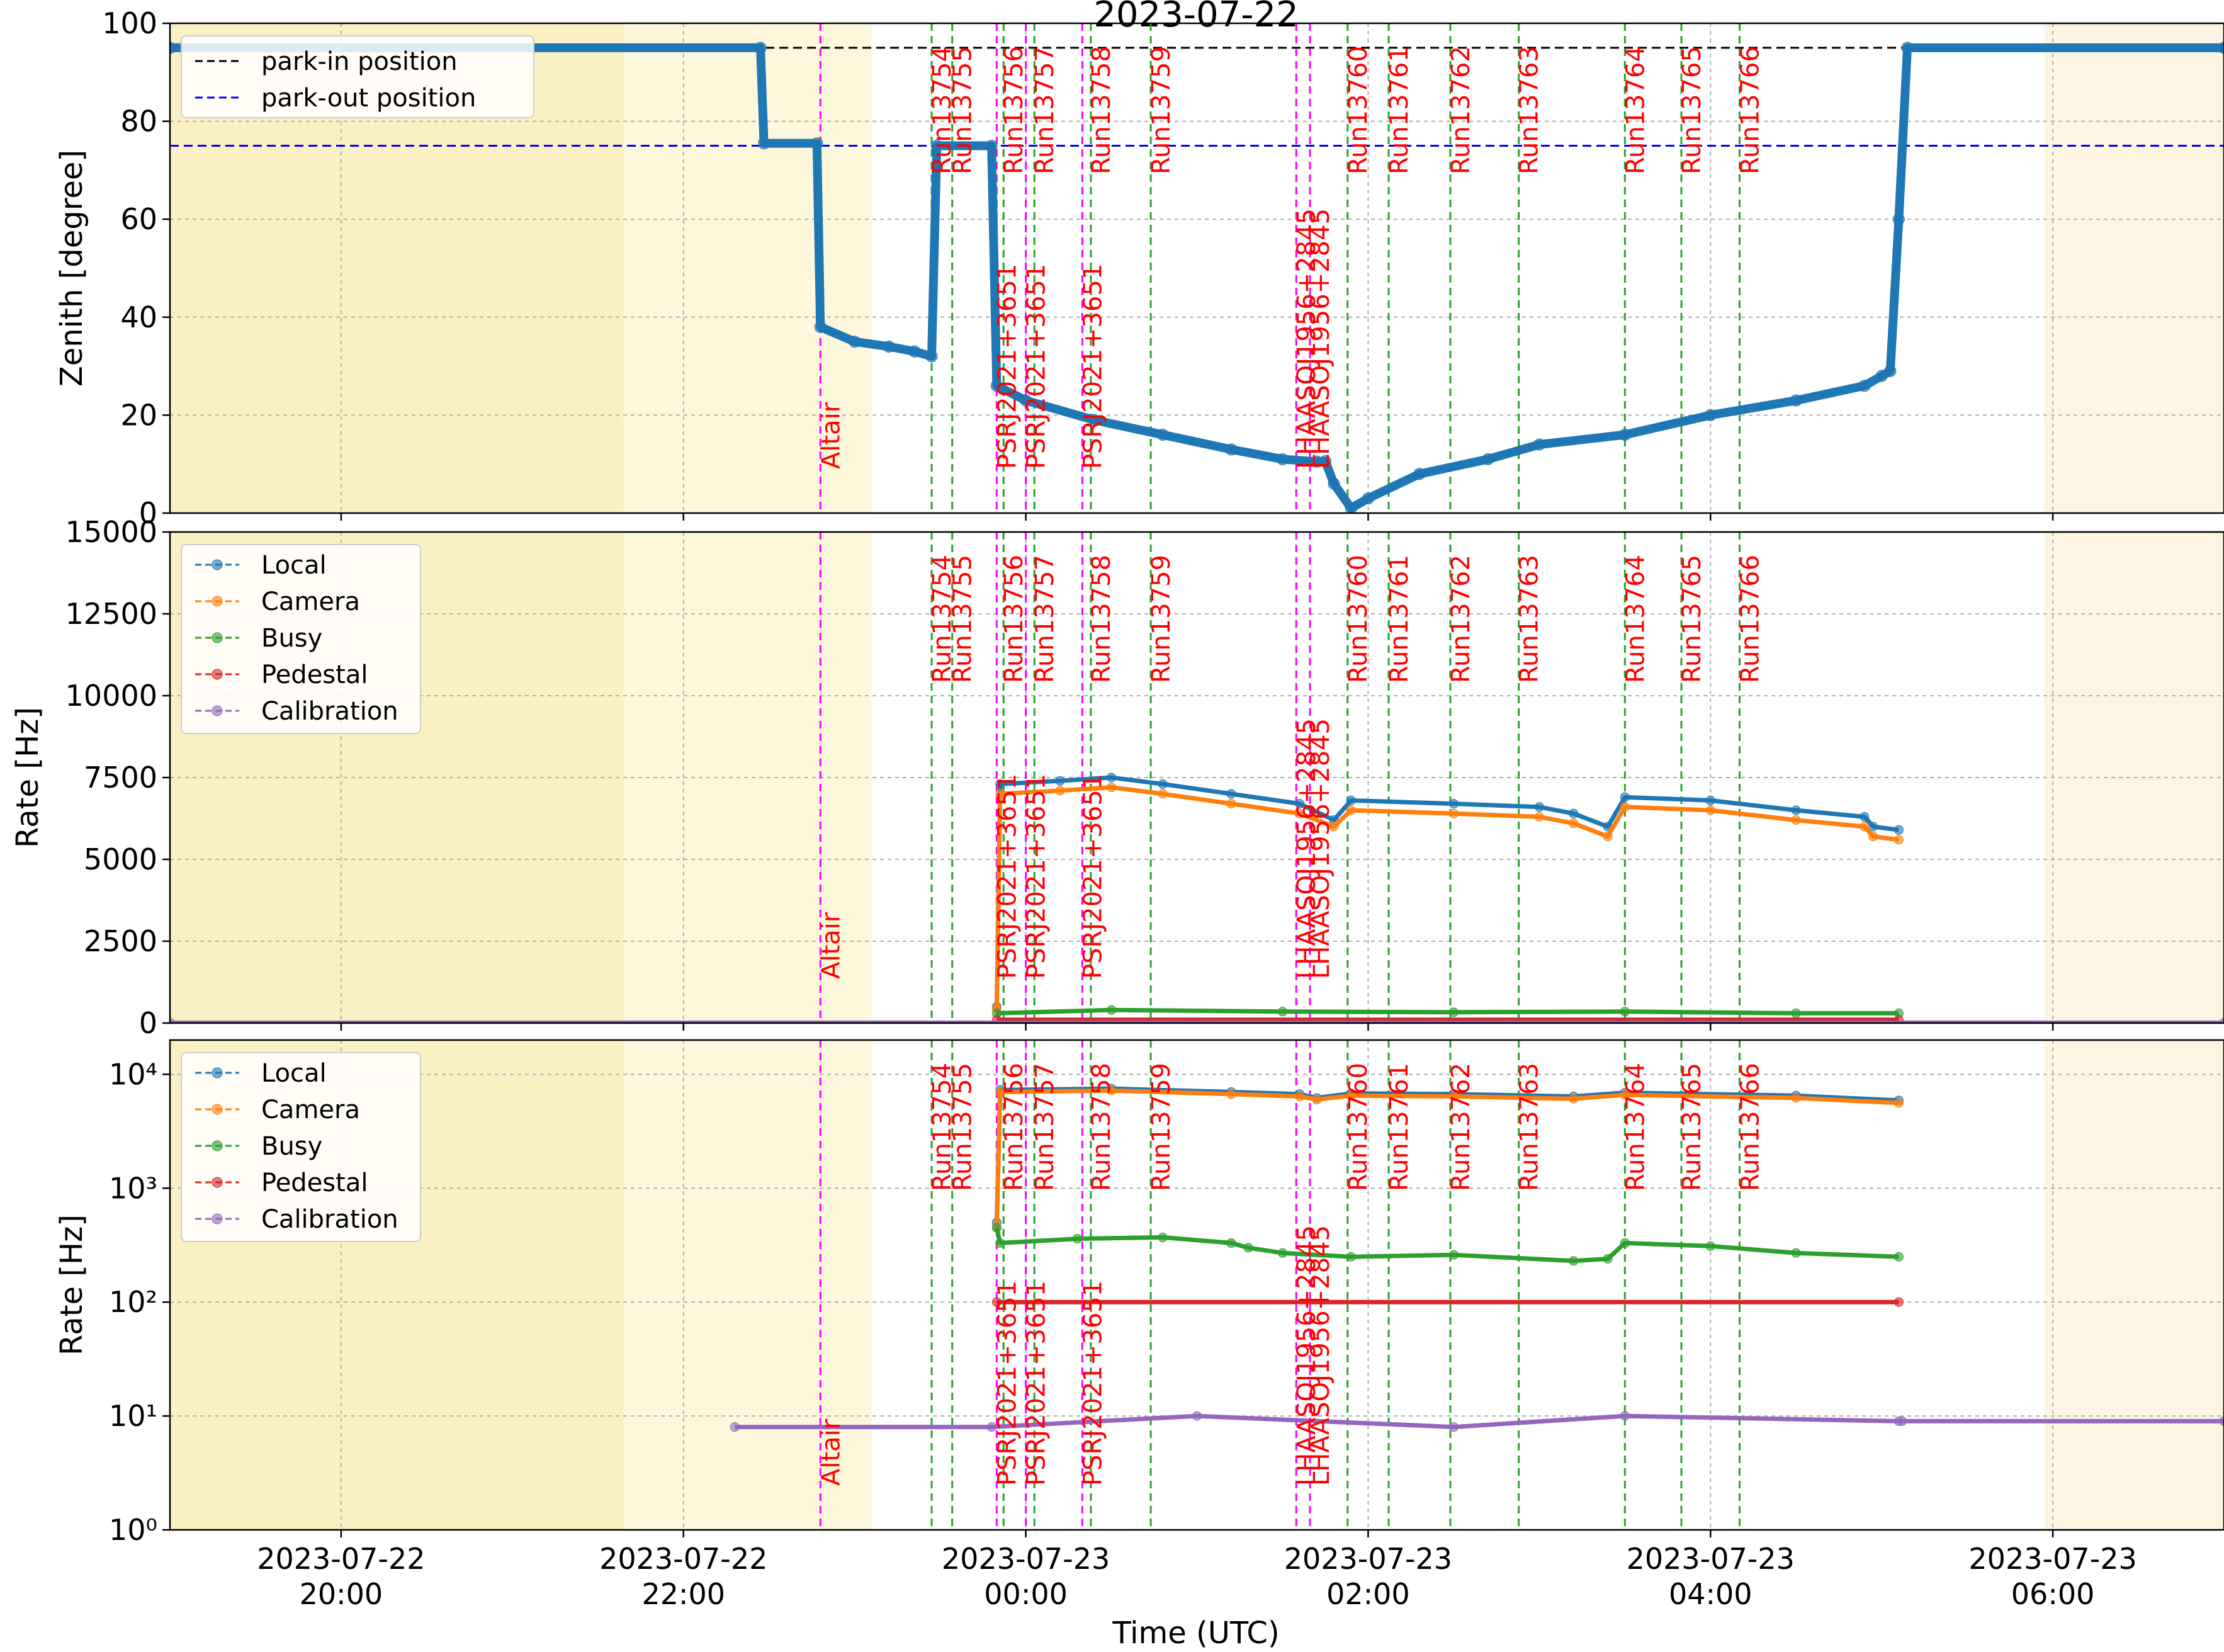 This screenshot has height=1652, width=2224. What do you see at coordinates (294, 565) in the screenshot?
I see `legend-entry: Local` at bounding box center [294, 565].